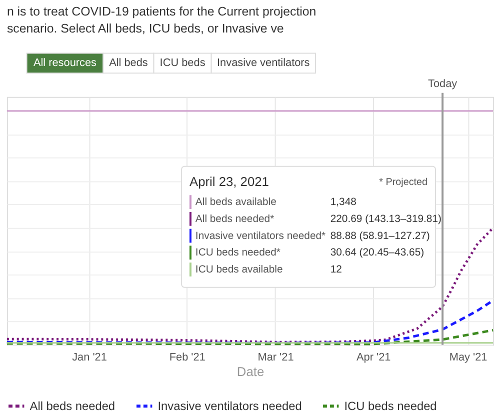 Image resolution: width=500 pixels, height=419 pixels. I want to click on annotation: 88.88 (58.91–127.27), so click(380, 236).